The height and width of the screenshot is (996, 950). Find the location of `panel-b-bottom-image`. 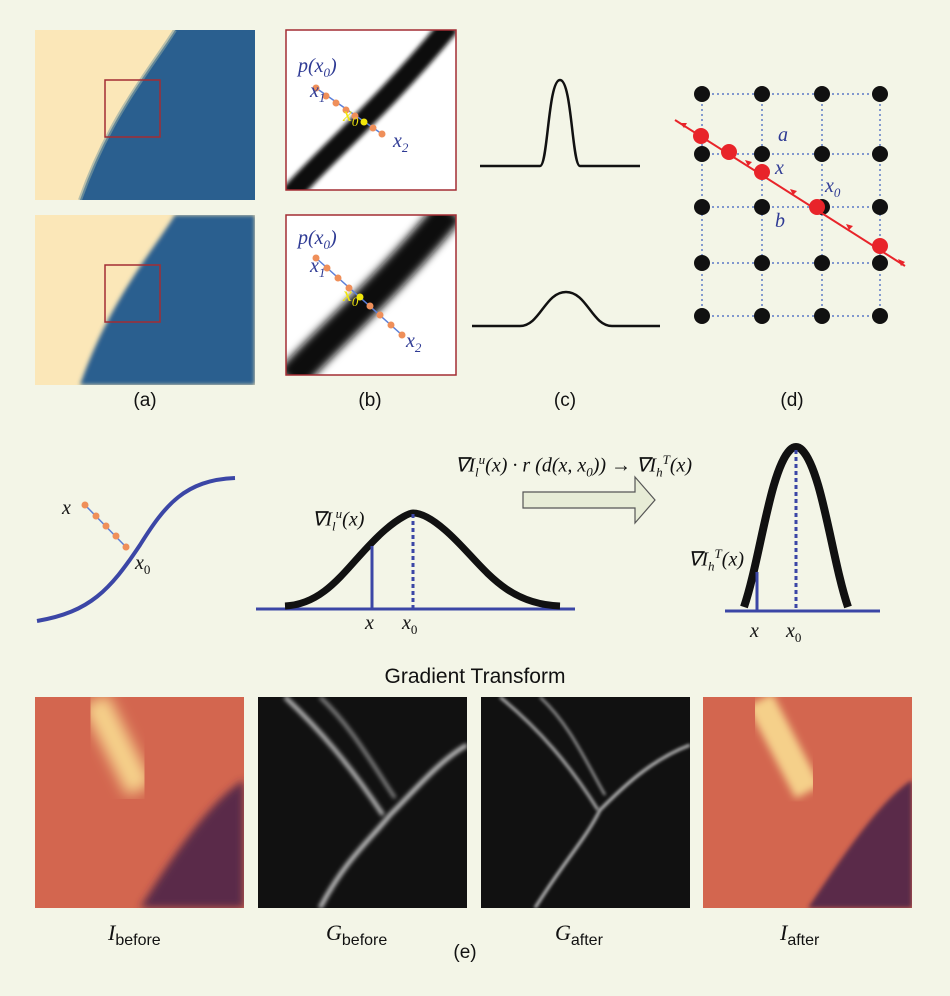

panel-b-bottom-image is located at coordinates (371, 295).